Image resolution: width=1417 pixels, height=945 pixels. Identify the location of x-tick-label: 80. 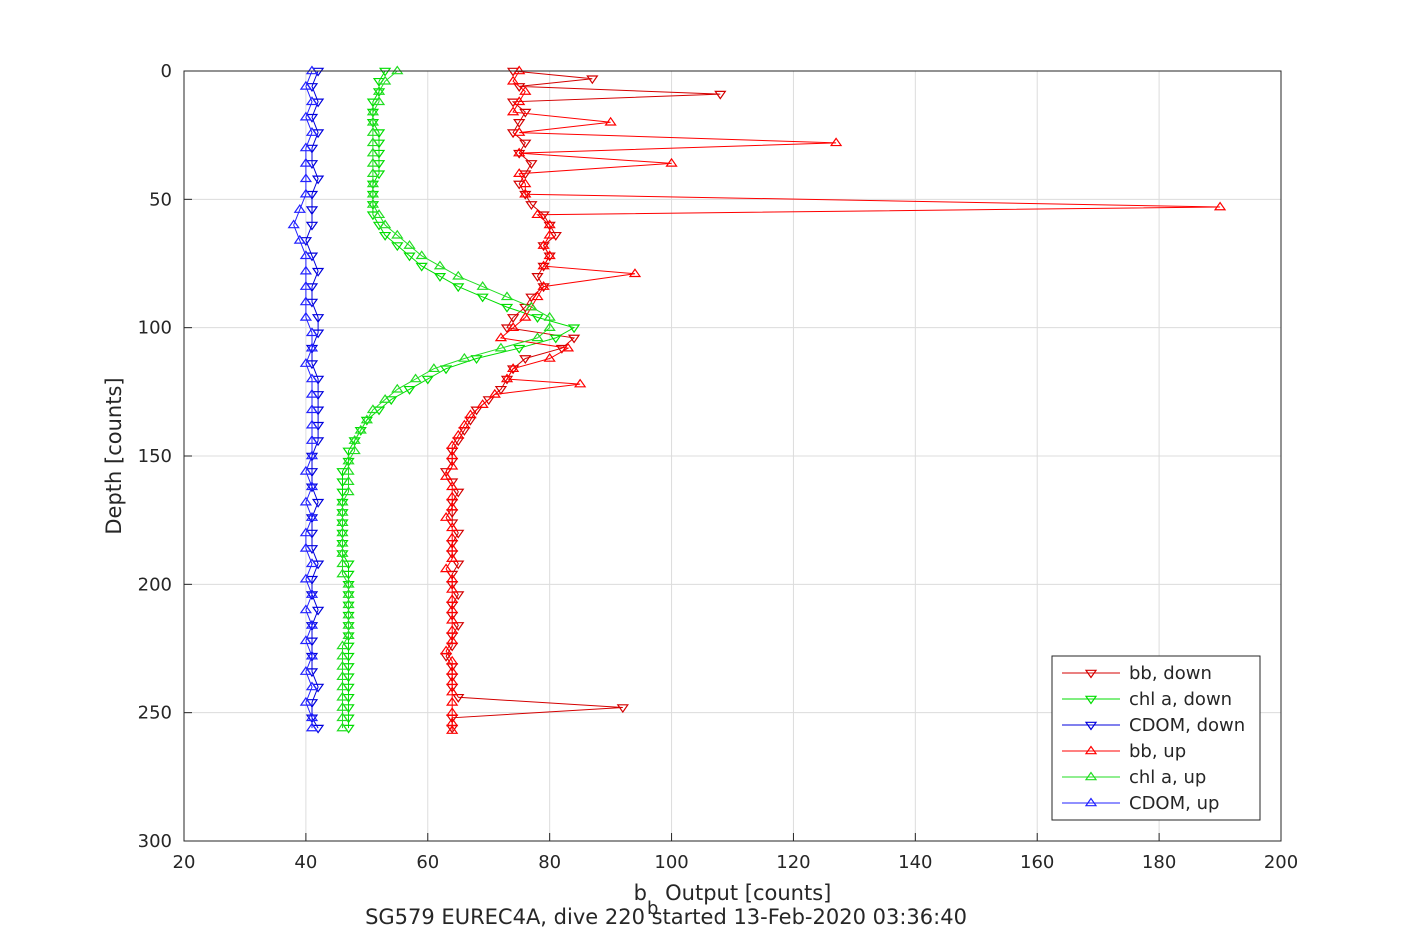
(549, 862).